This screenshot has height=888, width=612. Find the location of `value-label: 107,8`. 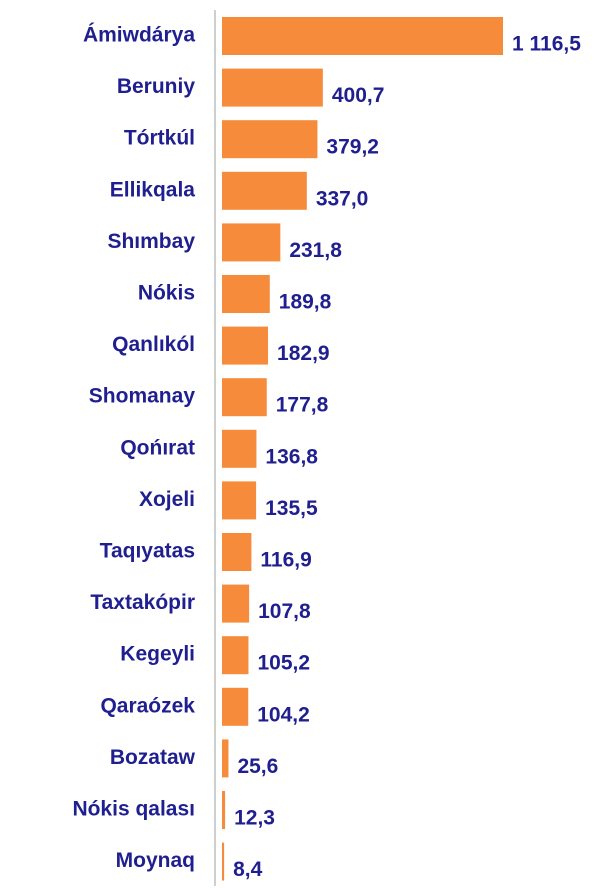

value-label: 107,8 is located at coordinates (284, 611).